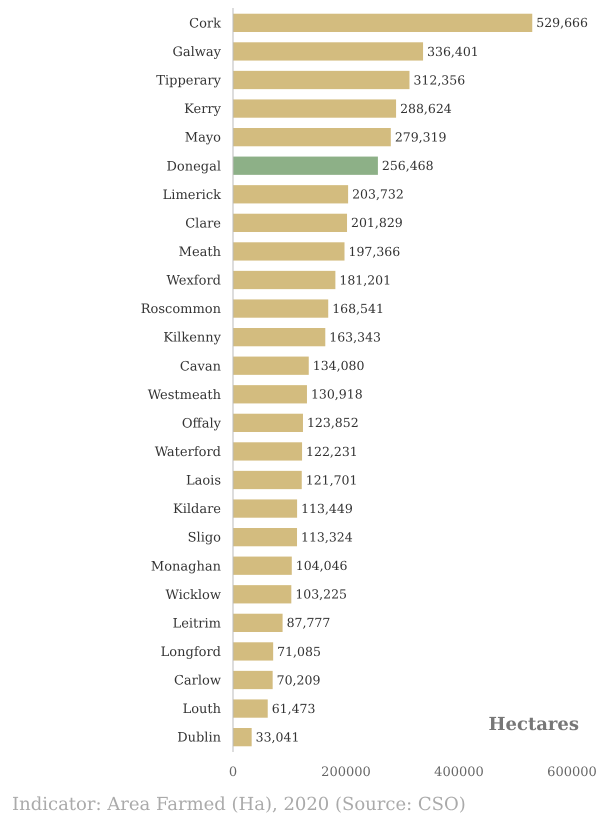  I want to click on y-tick-label: Donegal, so click(193, 166).